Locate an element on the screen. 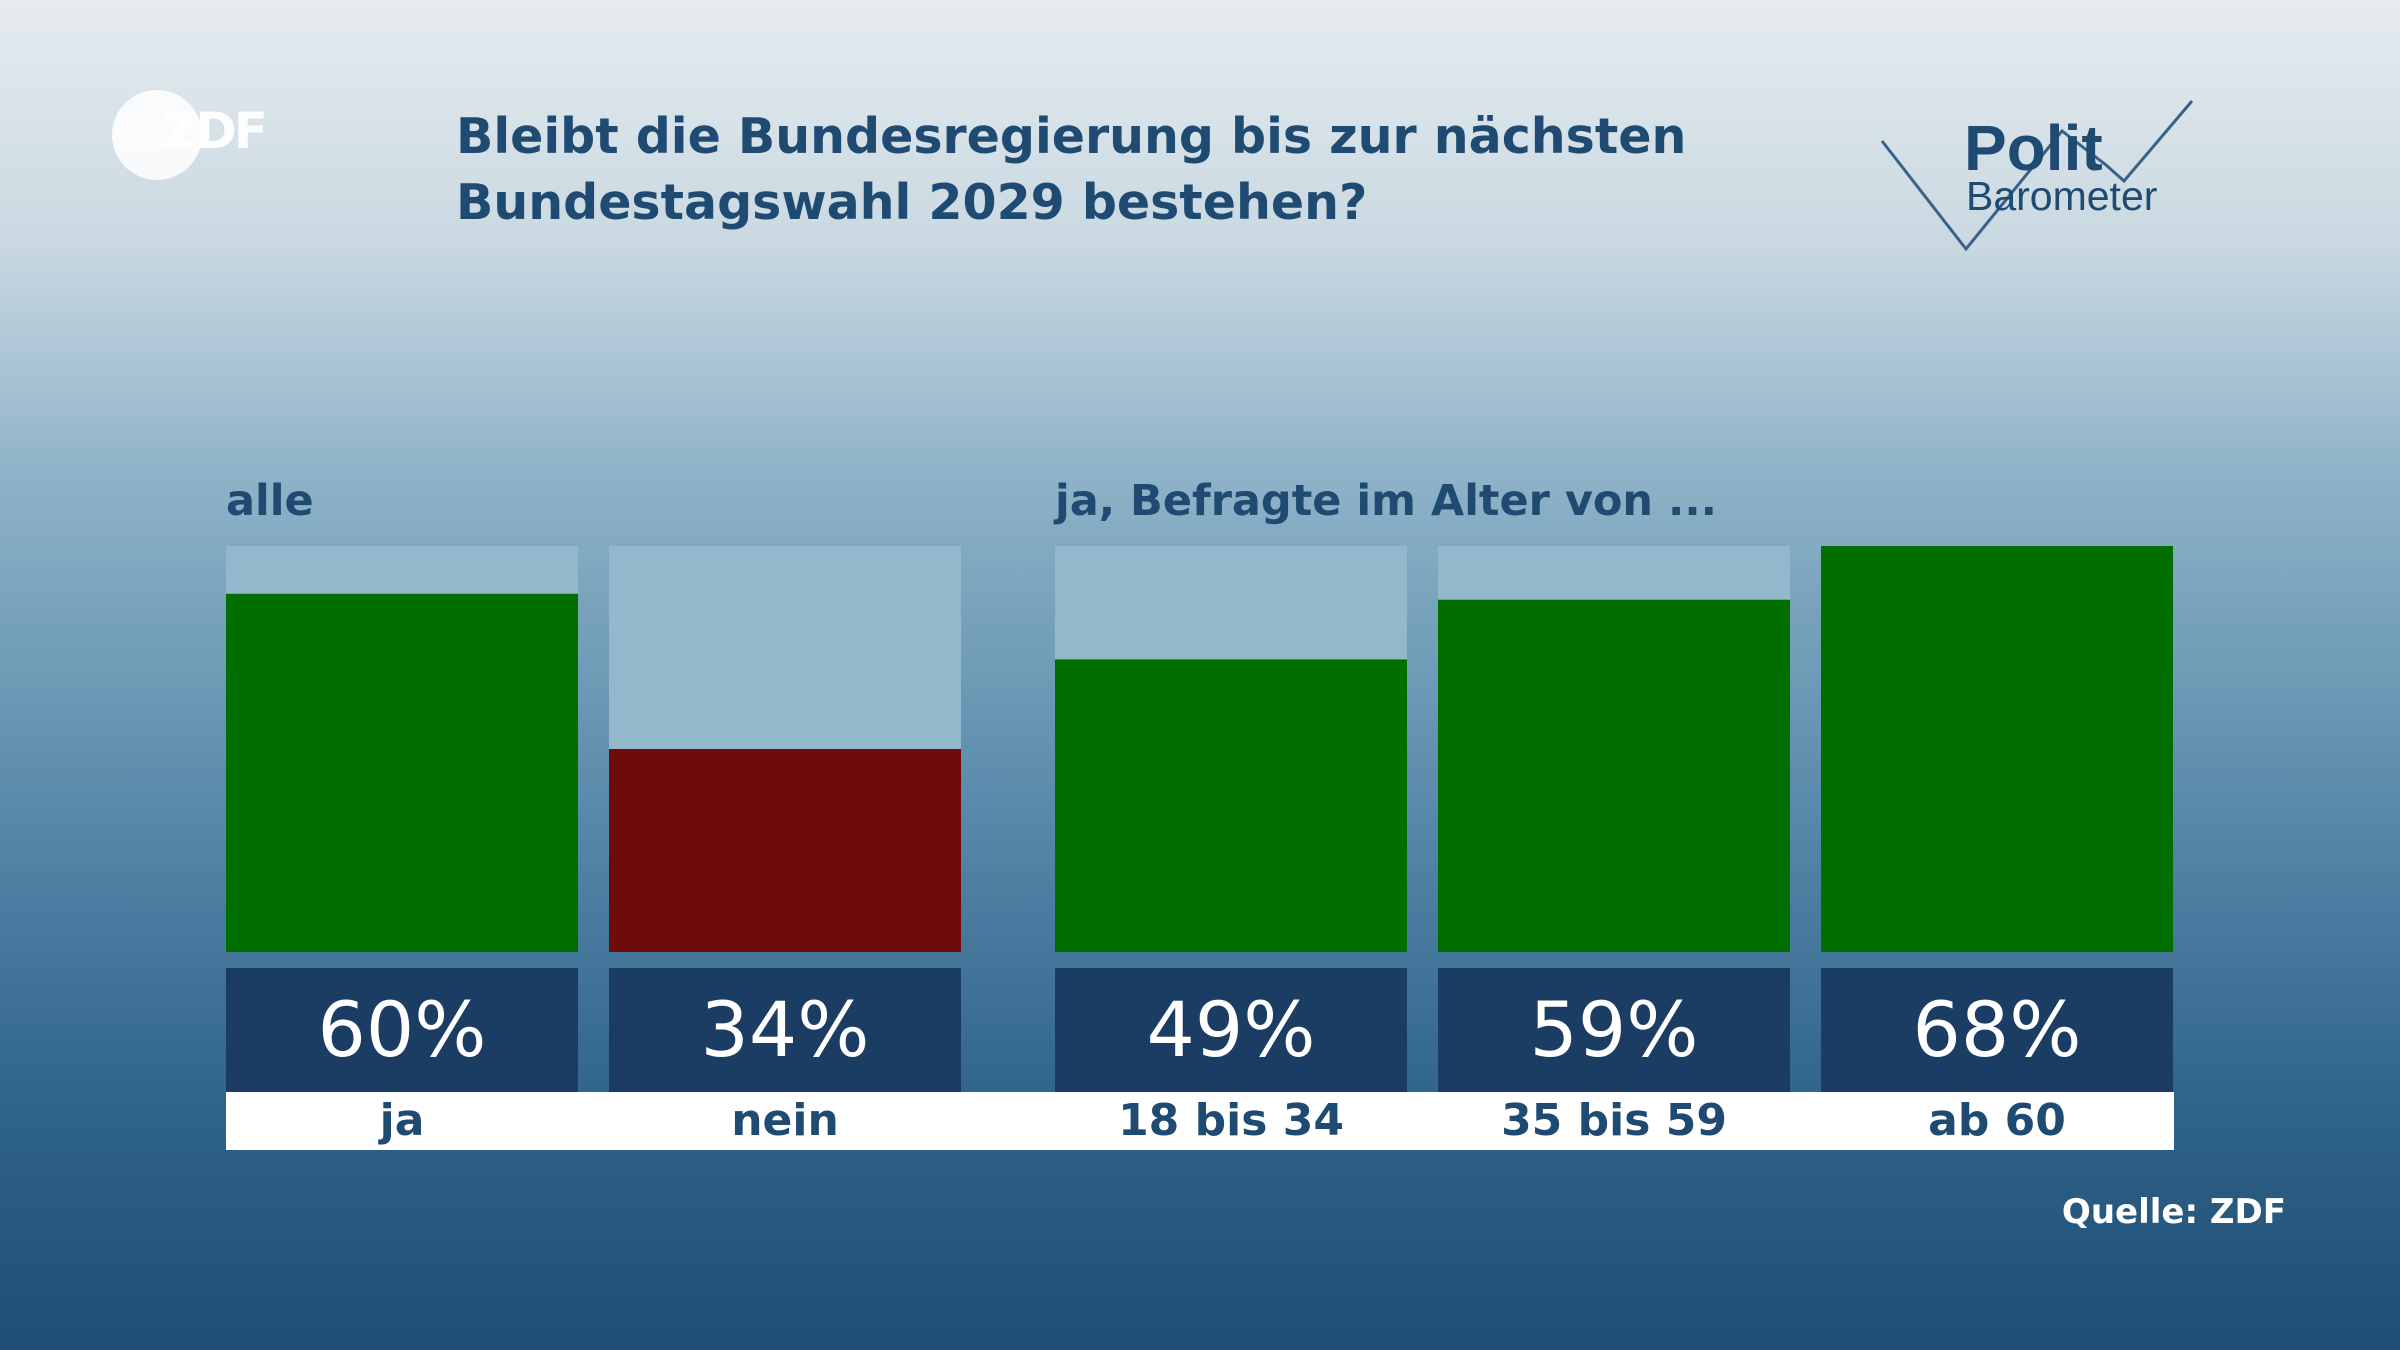 The image size is (2400, 1350). bar-nein is located at coordinates (785, 850).